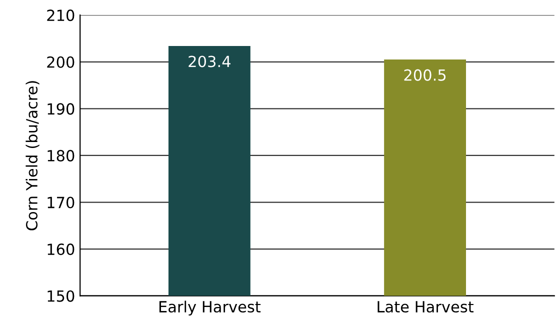  What do you see at coordinates (425, 75) in the screenshot?
I see `data-label: 200.5` at bounding box center [425, 75].